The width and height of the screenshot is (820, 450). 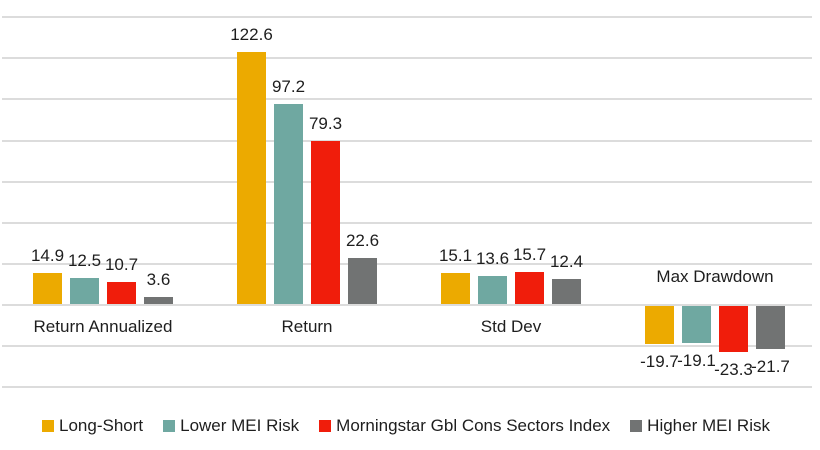 I want to click on value-label: 15.7, so click(x=529, y=254).